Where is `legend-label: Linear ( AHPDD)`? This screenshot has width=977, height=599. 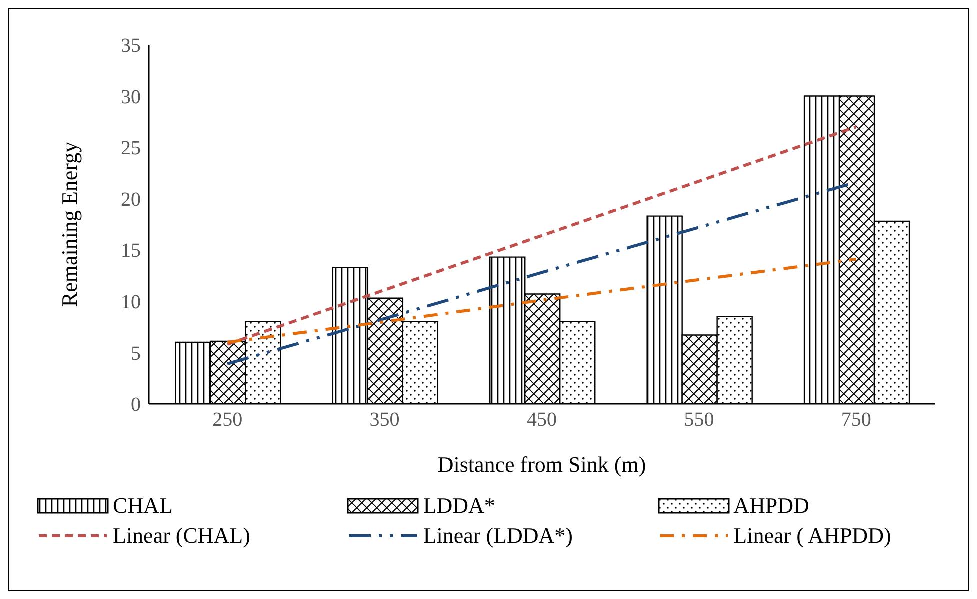
legend-label: Linear ( AHPDD) is located at coordinates (813, 536).